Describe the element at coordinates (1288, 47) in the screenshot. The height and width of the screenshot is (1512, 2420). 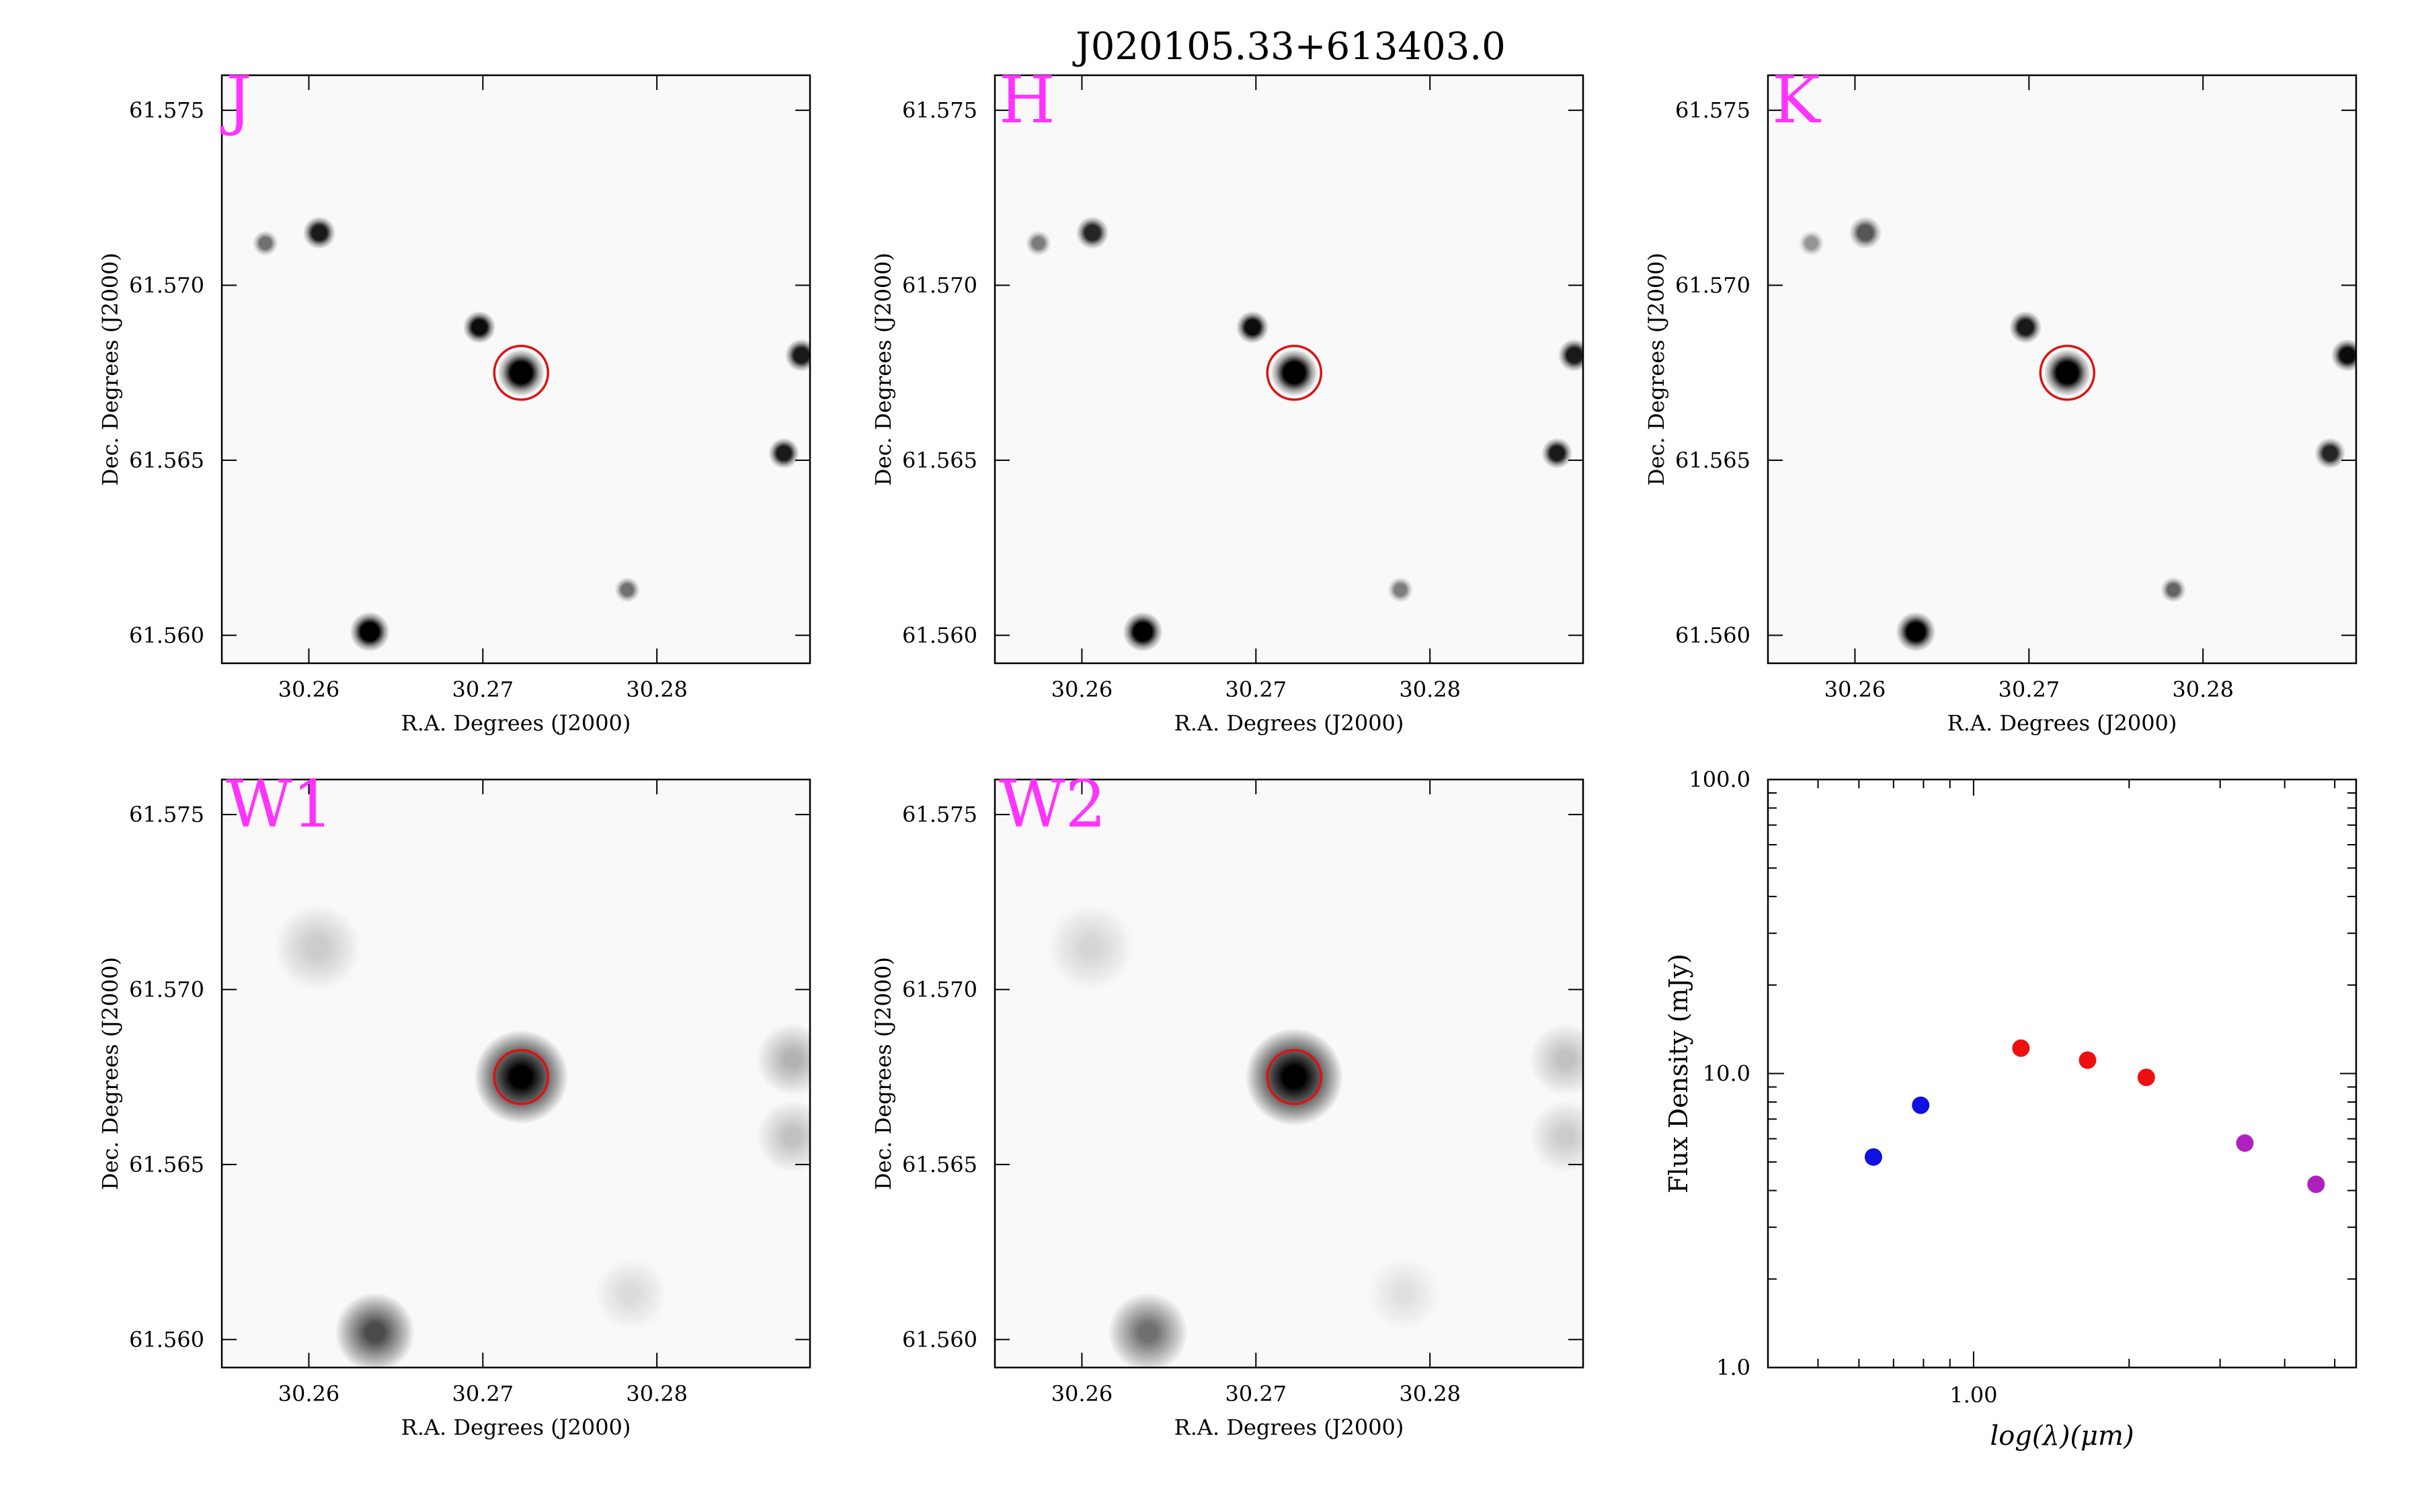
I see `figure-title: J020105.33+613403.0` at that location.